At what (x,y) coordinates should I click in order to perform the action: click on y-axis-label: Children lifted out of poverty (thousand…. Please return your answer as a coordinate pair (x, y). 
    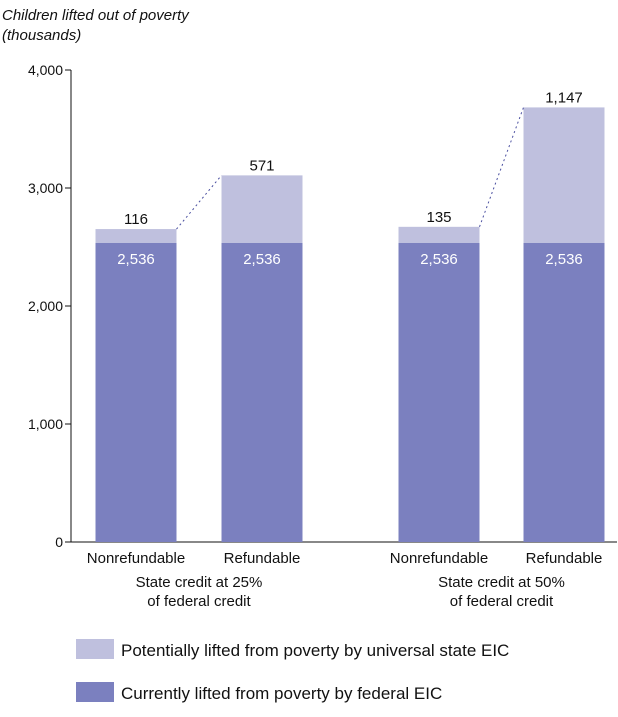
    Looking at the image, I should click on (97, 25).